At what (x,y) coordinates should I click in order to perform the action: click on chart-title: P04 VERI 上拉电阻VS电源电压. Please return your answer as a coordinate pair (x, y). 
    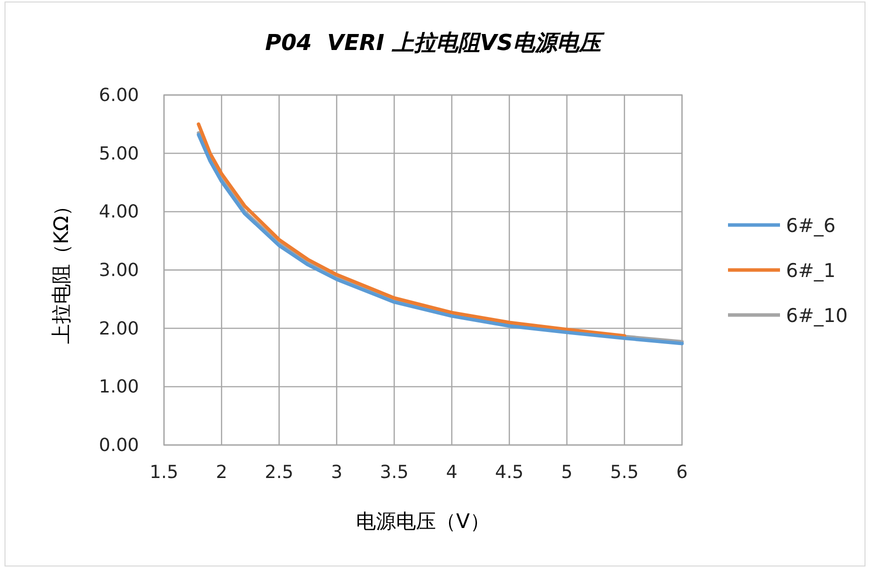
    Looking at the image, I should click on (435, 43).